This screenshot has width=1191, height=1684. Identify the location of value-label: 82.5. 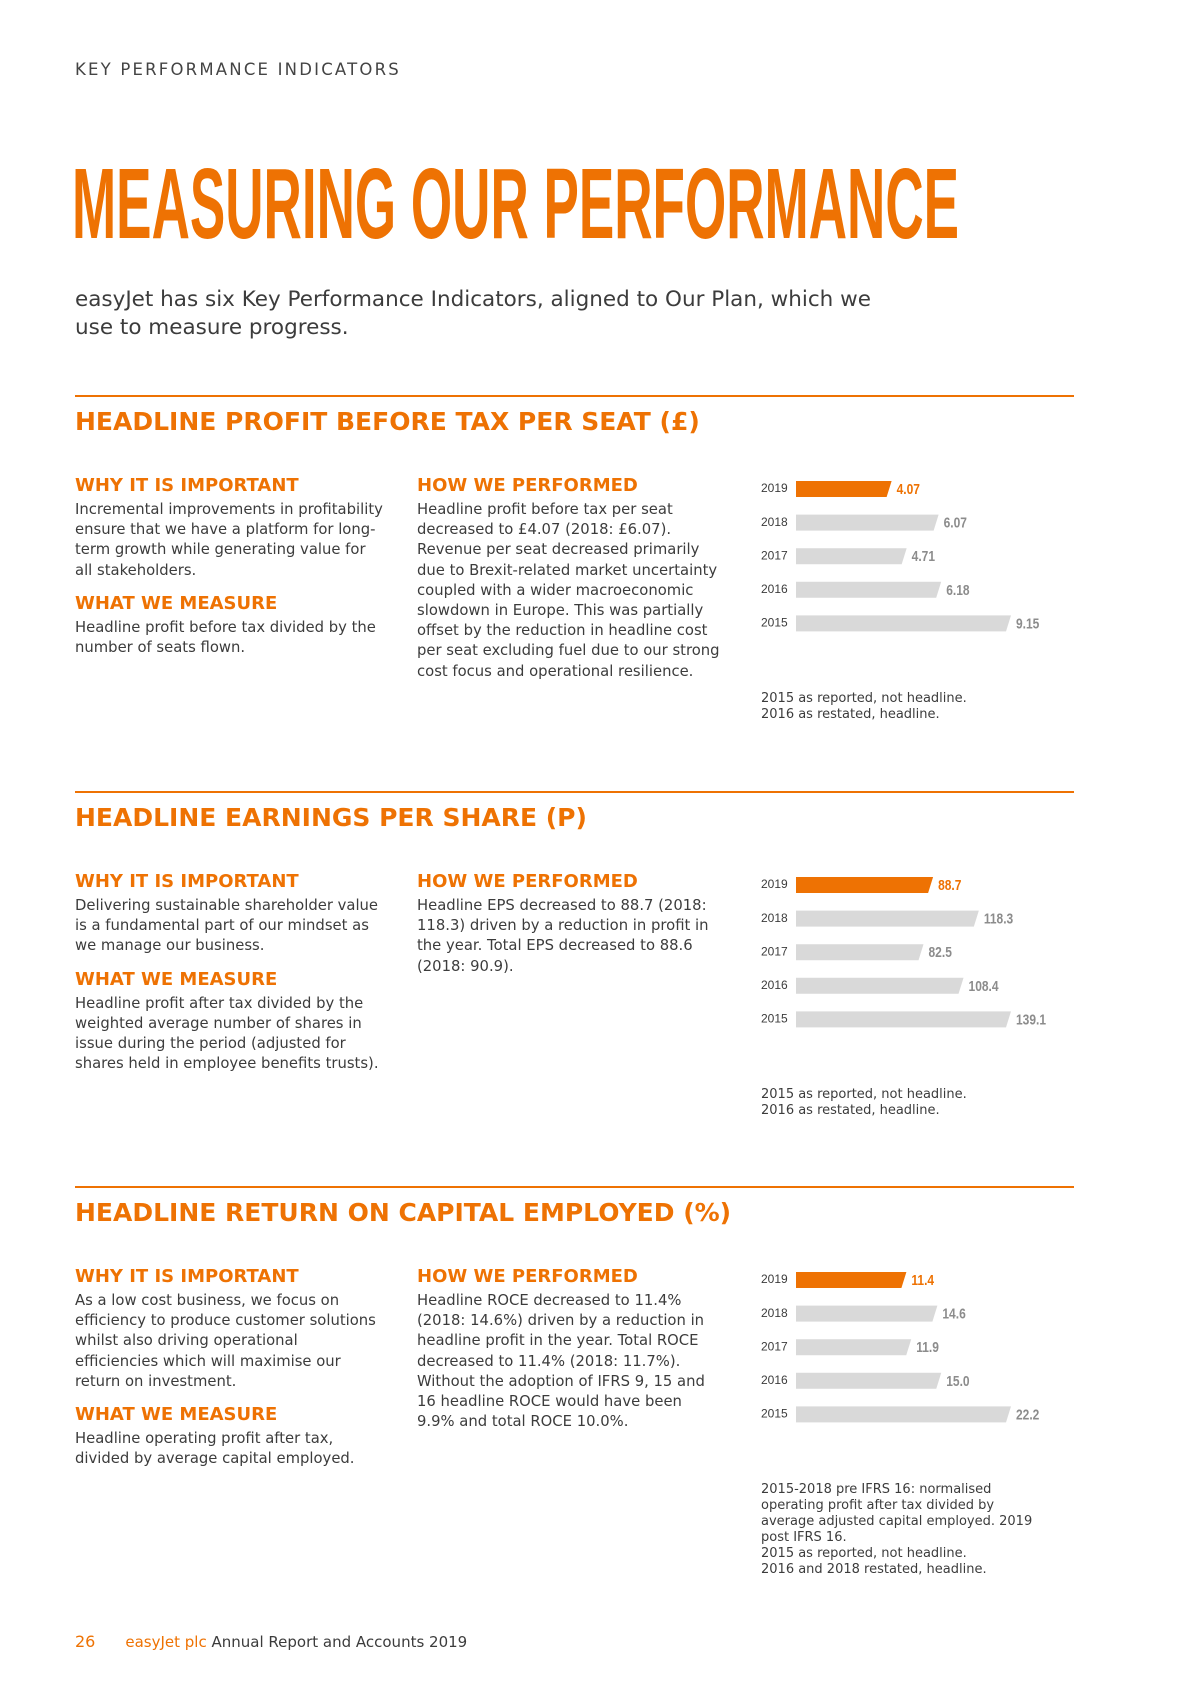
(941, 952).